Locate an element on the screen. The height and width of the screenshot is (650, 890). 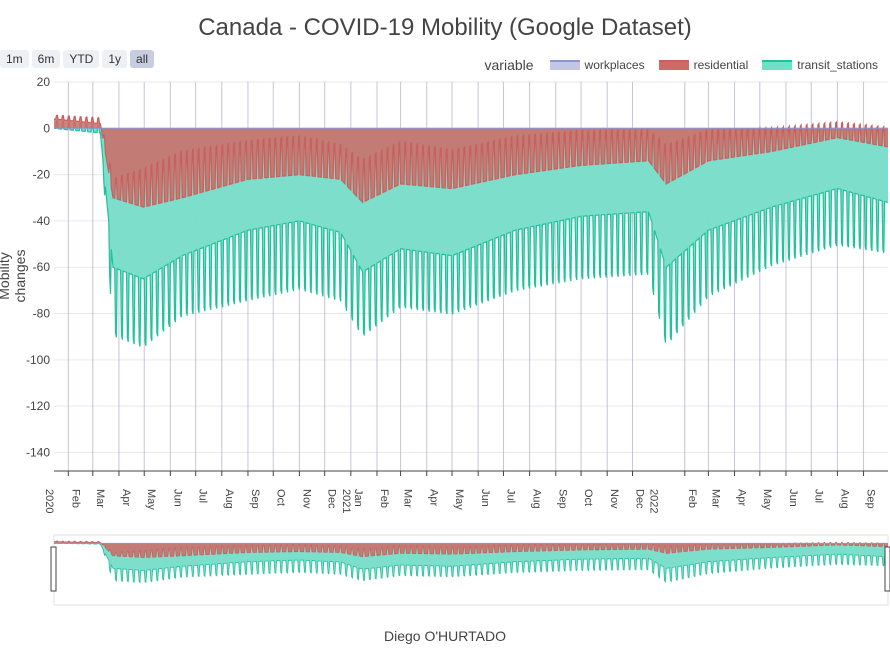
y-tick-label: -40 is located at coordinates (42, 221).